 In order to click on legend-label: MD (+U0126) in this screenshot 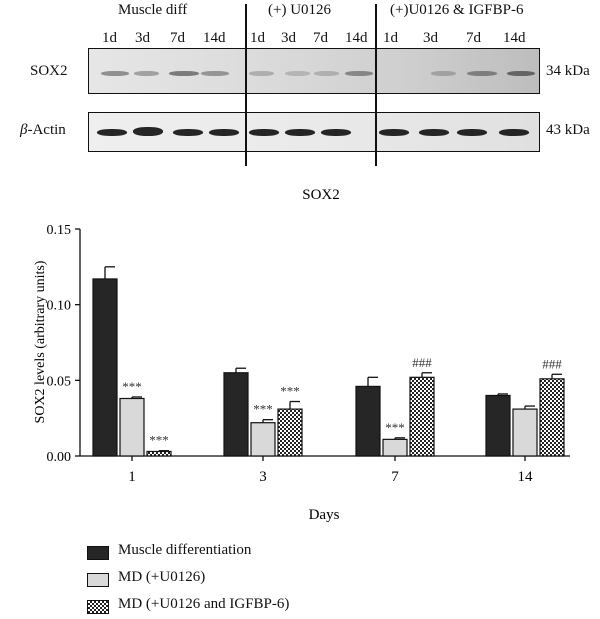, I will do `click(162, 577)`.